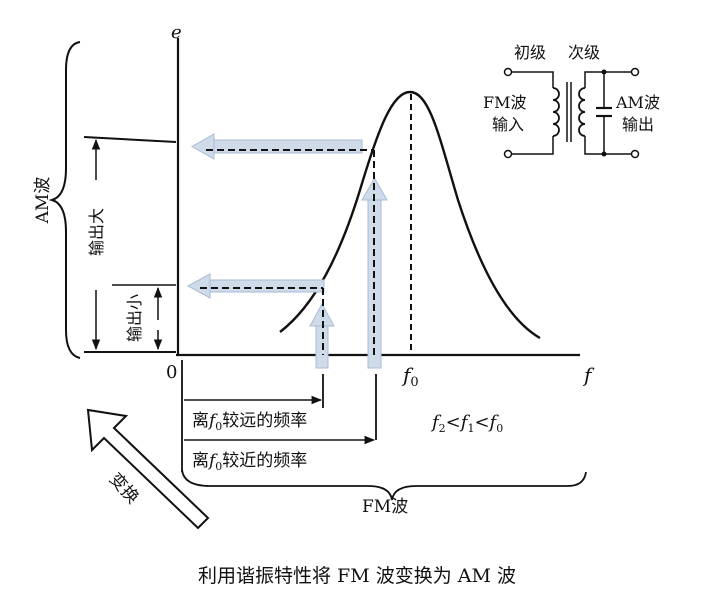  Describe the element at coordinates (148, 469) in the screenshot. I see `transform-arrow` at that location.